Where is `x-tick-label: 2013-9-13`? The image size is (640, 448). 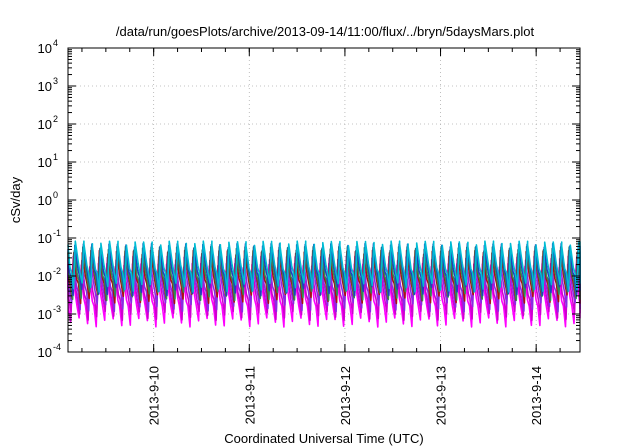 x-tick-label: 2013-9-13 is located at coordinates (441, 395).